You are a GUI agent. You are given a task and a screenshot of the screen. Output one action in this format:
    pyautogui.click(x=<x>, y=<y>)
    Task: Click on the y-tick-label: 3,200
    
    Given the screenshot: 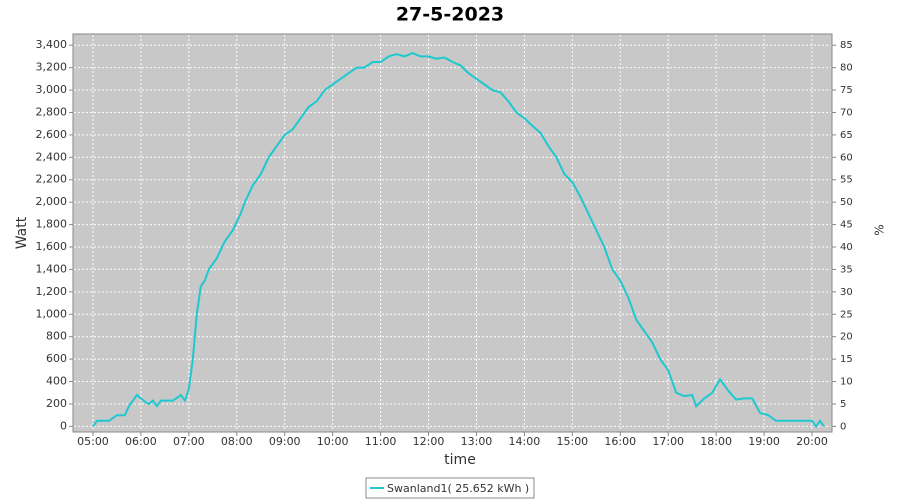 What is the action you would take?
    pyautogui.click(x=52, y=67)
    